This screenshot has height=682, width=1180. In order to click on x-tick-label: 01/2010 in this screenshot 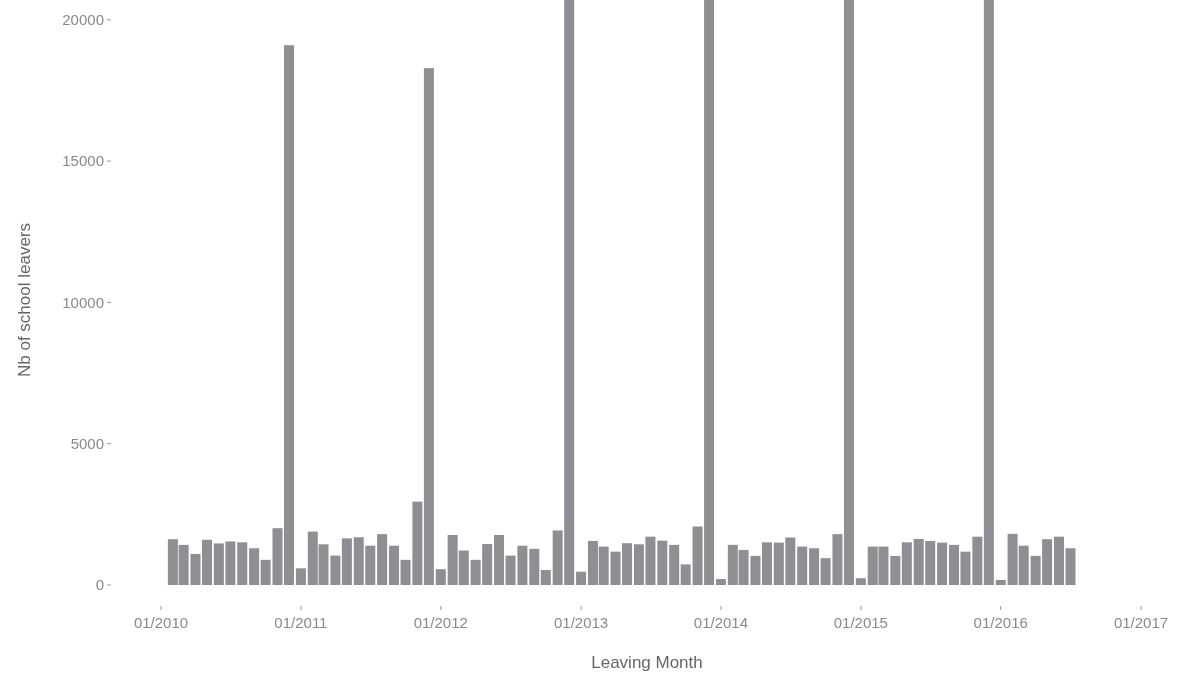, I will do `click(161, 622)`.